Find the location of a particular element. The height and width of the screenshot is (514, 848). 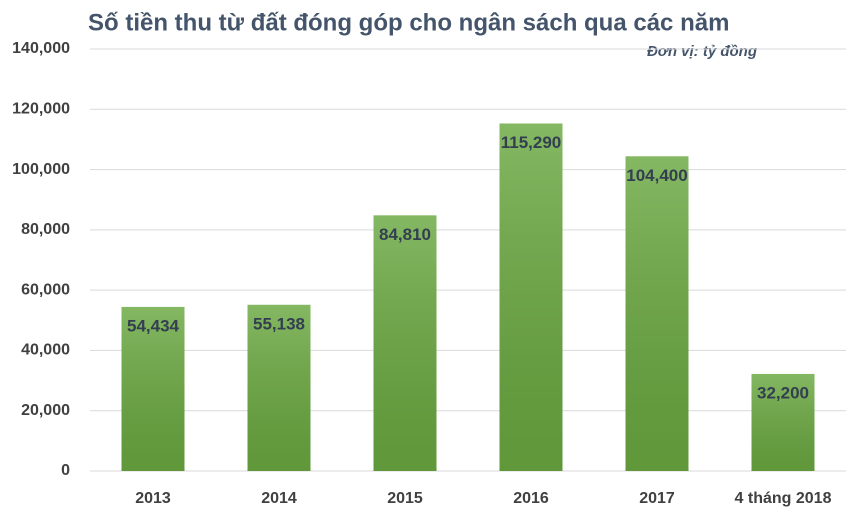

y-tick-label: 80,000 is located at coordinates (45, 229).